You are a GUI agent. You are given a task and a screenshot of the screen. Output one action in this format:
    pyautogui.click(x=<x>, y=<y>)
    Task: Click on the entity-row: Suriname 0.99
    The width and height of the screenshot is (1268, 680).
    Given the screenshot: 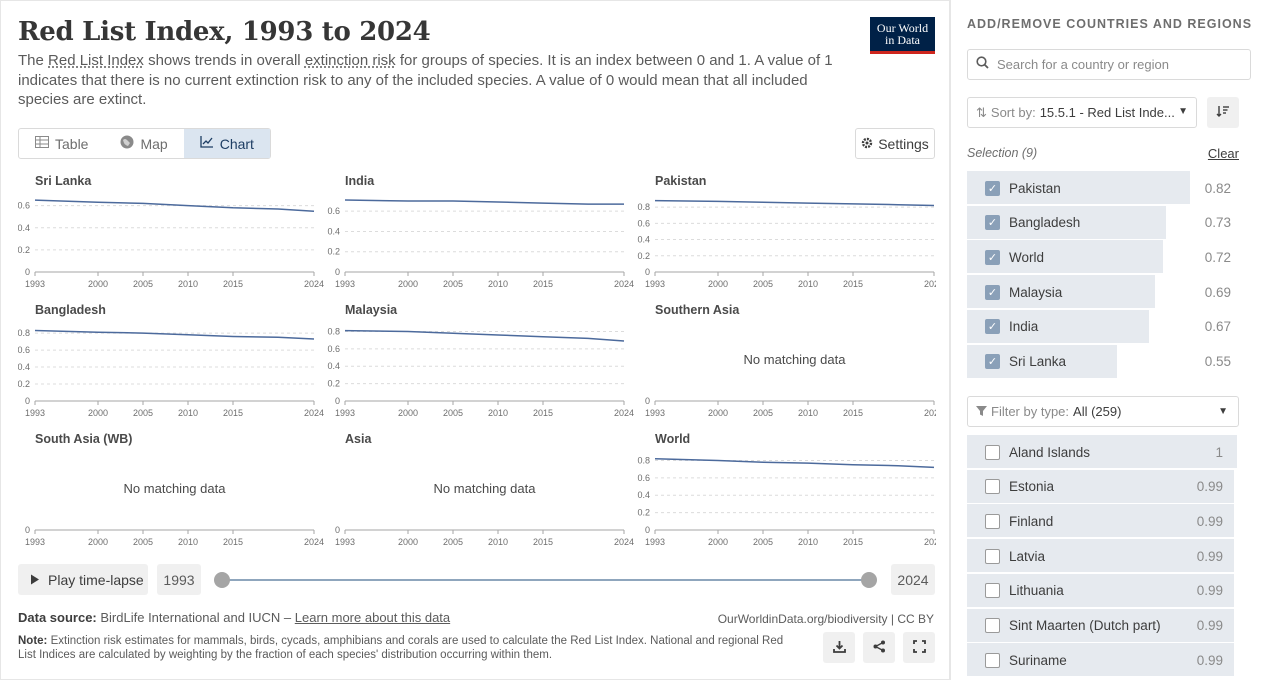 What is the action you would take?
    pyautogui.click(x=1103, y=660)
    